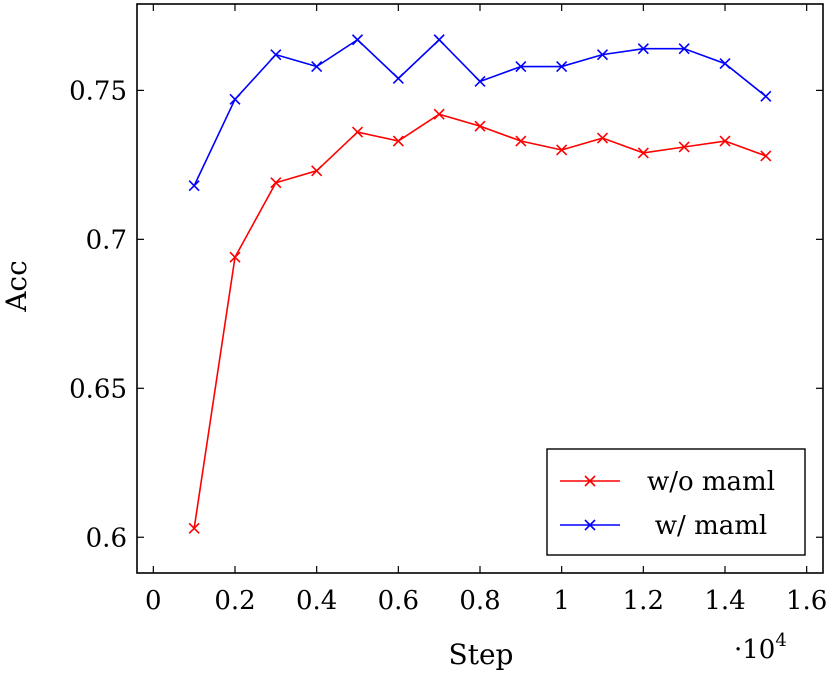 This screenshot has width=831, height=673. I want to click on y-axis-title: Acc, so click(16, 286).